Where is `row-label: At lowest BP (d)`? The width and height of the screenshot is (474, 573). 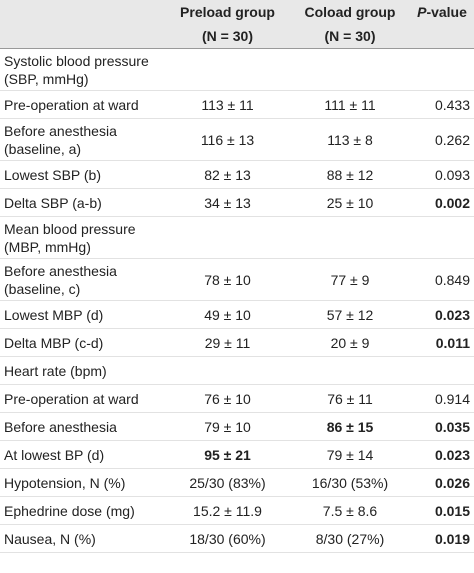
row-label: At lowest BP (d) is located at coordinates (82, 454).